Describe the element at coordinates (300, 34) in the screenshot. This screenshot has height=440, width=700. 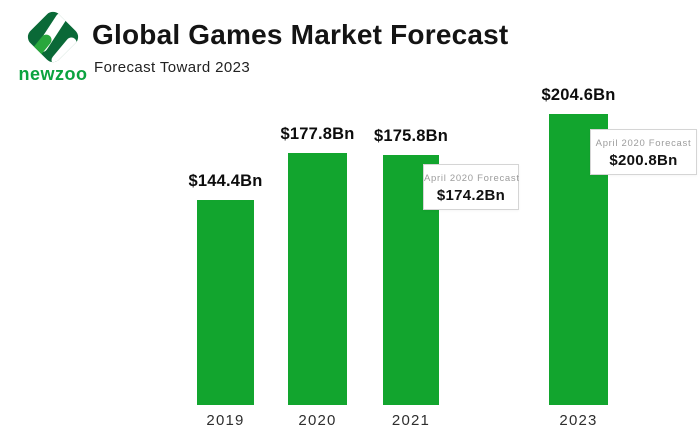
I see `page-title: Global Games Market Forecast` at that location.